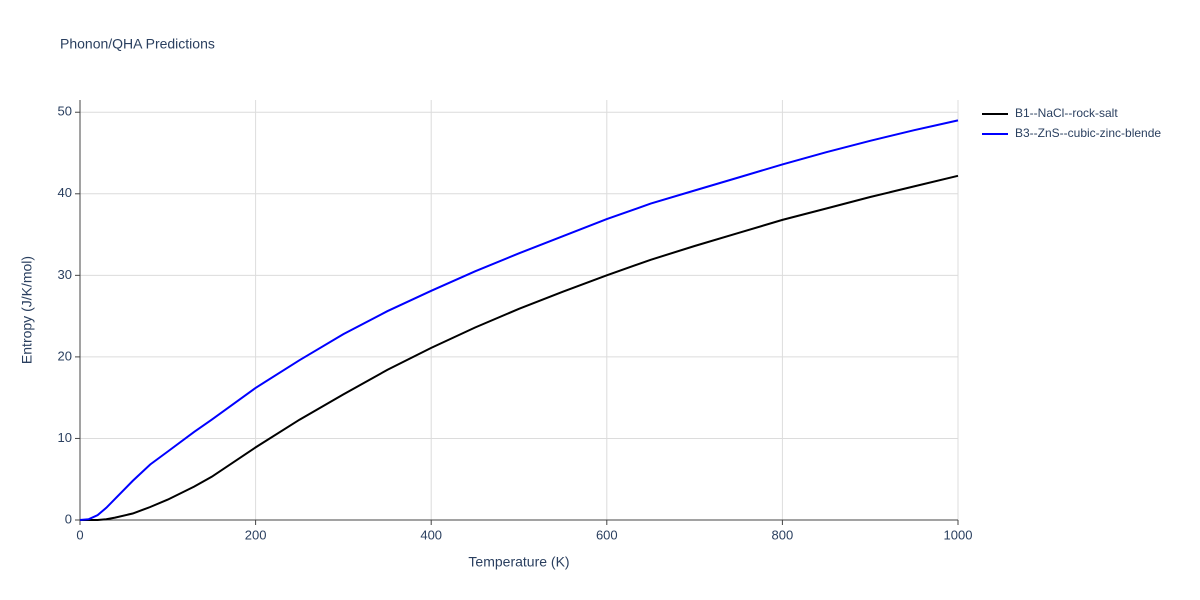 This screenshot has width=1200, height=600. I want to click on x-tick-label: 200, so click(256, 534).